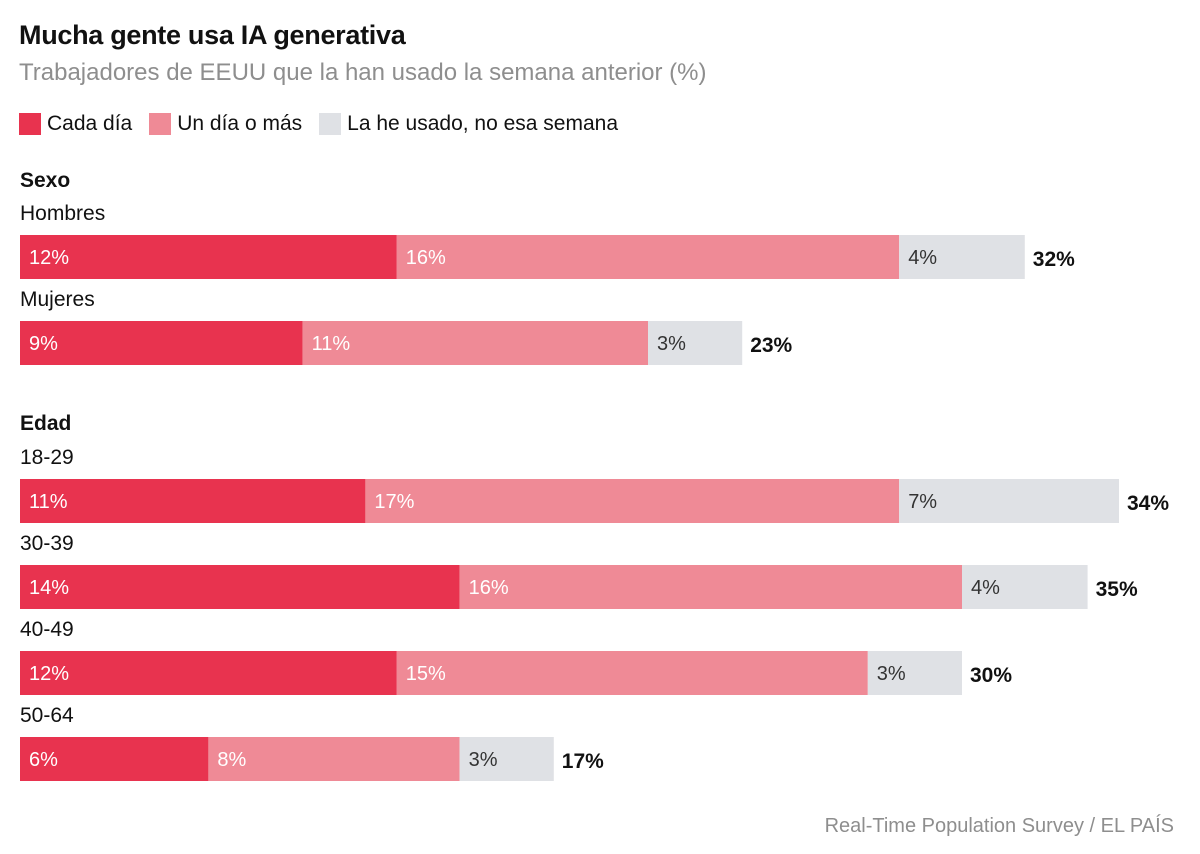 The height and width of the screenshot is (854, 1200). I want to click on legend-item-cada-dia: Cada día, so click(75, 124).